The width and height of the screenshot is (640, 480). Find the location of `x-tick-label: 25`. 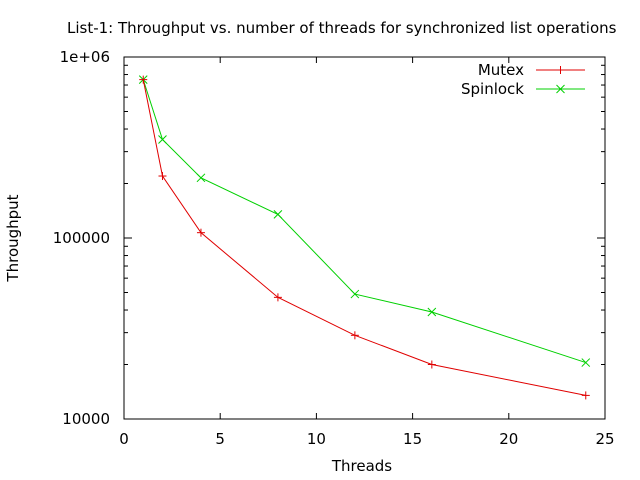

x-tick-label: 25 is located at coordinates (604, 439).